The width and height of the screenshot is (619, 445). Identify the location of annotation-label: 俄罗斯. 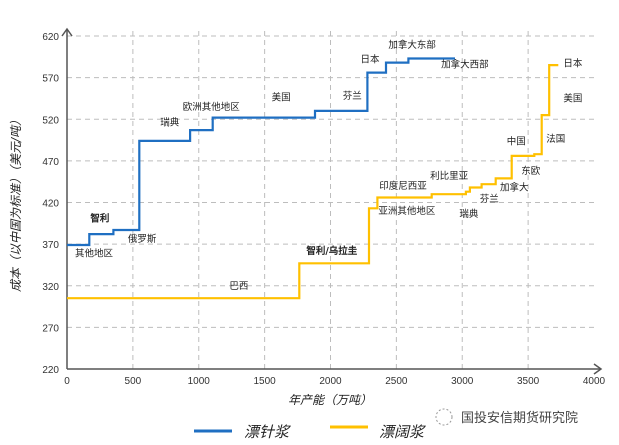
(142, 239).